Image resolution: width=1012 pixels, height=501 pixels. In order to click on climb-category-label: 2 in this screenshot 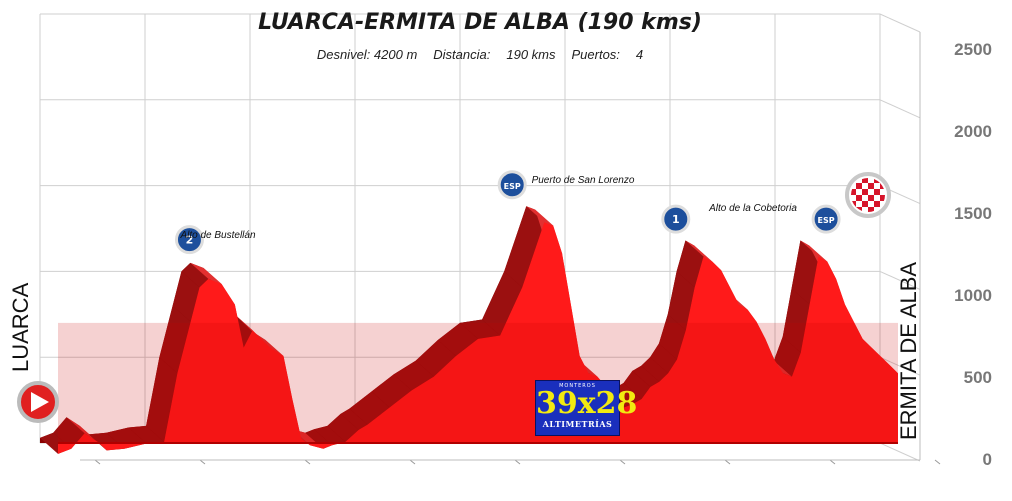, I will do `click(190, 240)`.